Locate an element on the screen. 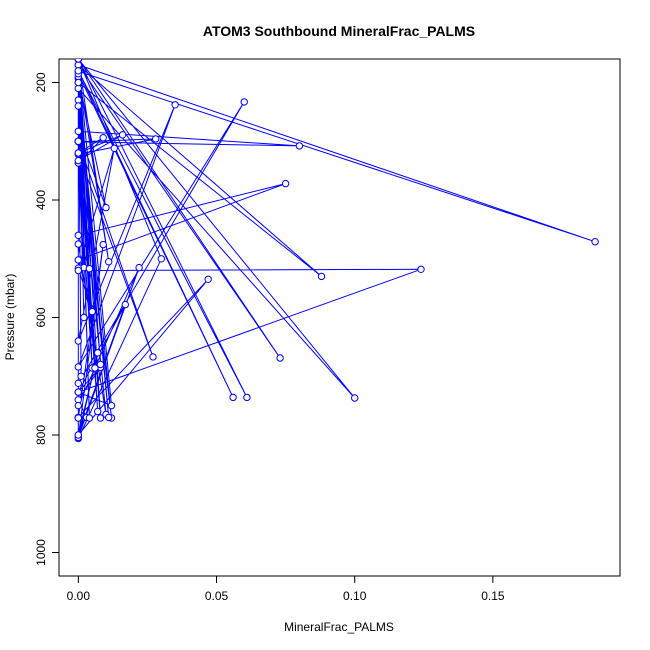  y-tick-label: 400 is located at coordinates (41, 200).